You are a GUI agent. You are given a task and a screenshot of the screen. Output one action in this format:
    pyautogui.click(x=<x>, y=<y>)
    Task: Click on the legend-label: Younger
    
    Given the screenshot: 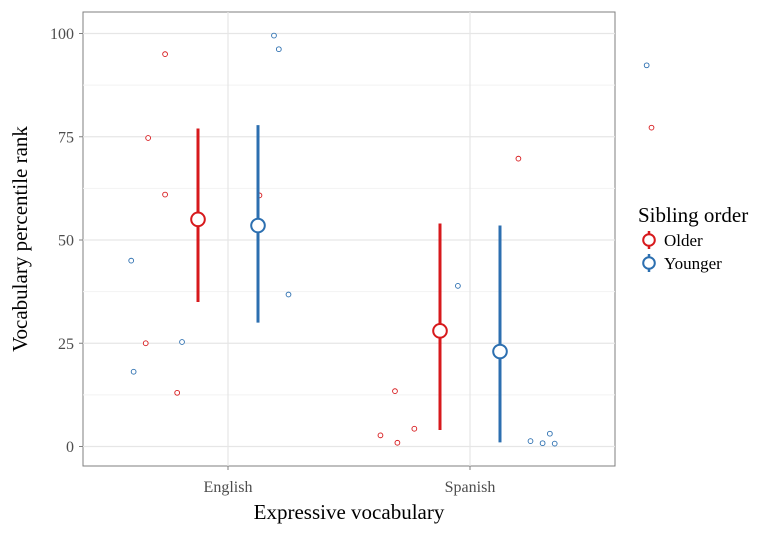 What is the action you would take?
    pyautogui.click(x=693, y=263)
    